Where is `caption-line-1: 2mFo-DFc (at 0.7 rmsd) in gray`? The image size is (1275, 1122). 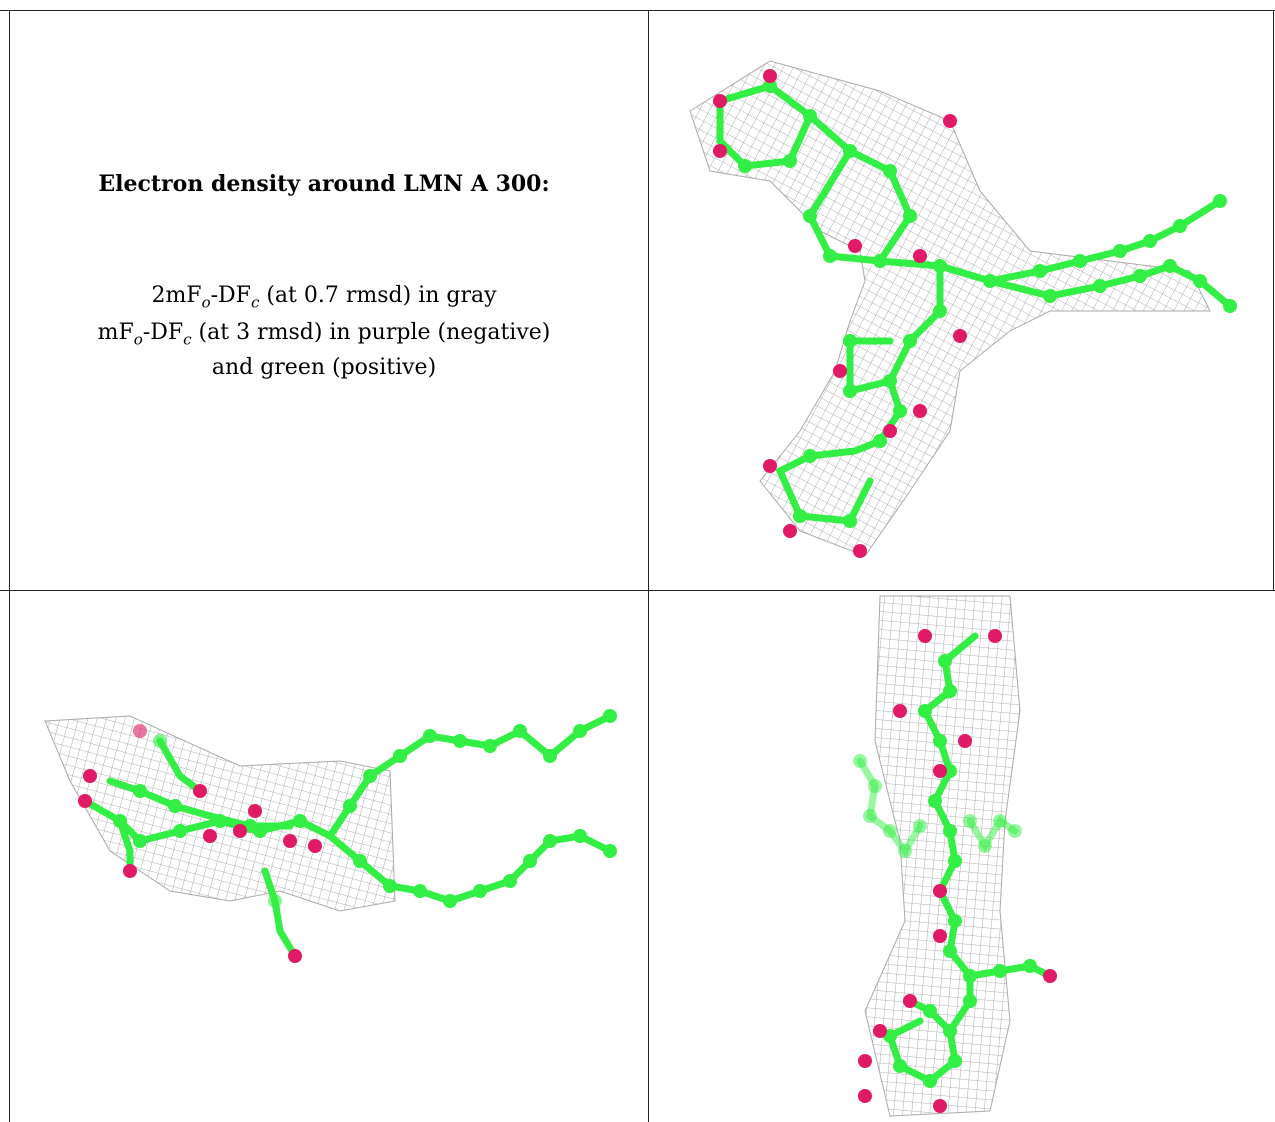
caption-line-1: 2mFo-DFc (at 0.7 rmsd) in gray is located at coordinates (324, 297).